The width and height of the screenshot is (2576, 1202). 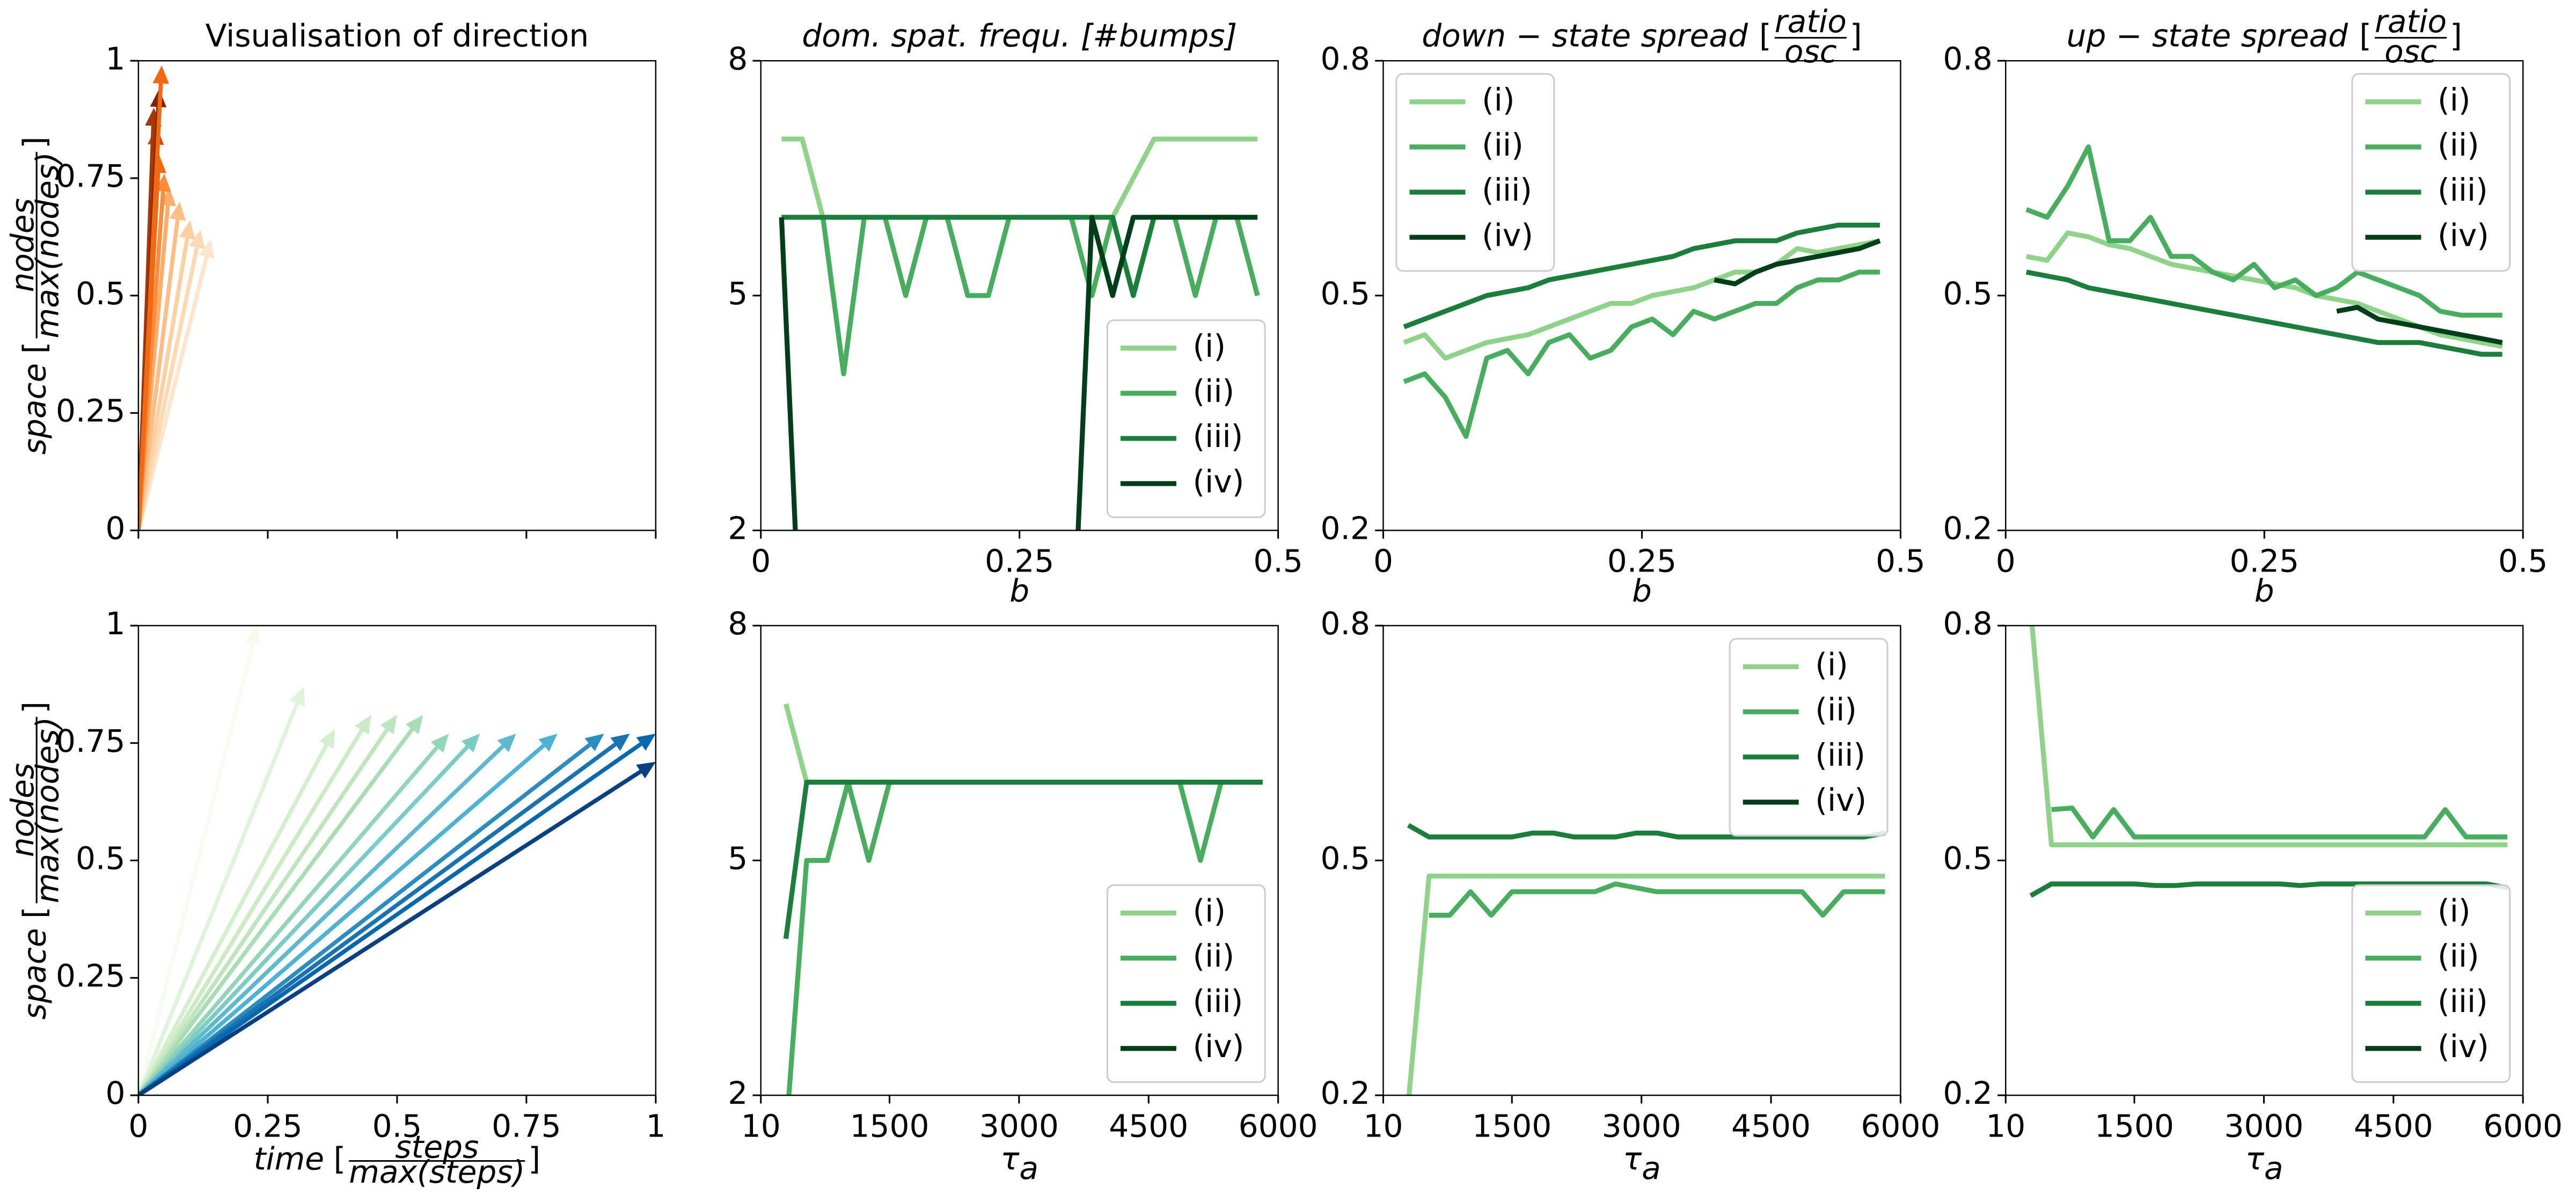 What do you see at coordinates (1967, 58) in the screenshot?
I see `y-tick-label: 0.8` at bounding box center [1967, 58].